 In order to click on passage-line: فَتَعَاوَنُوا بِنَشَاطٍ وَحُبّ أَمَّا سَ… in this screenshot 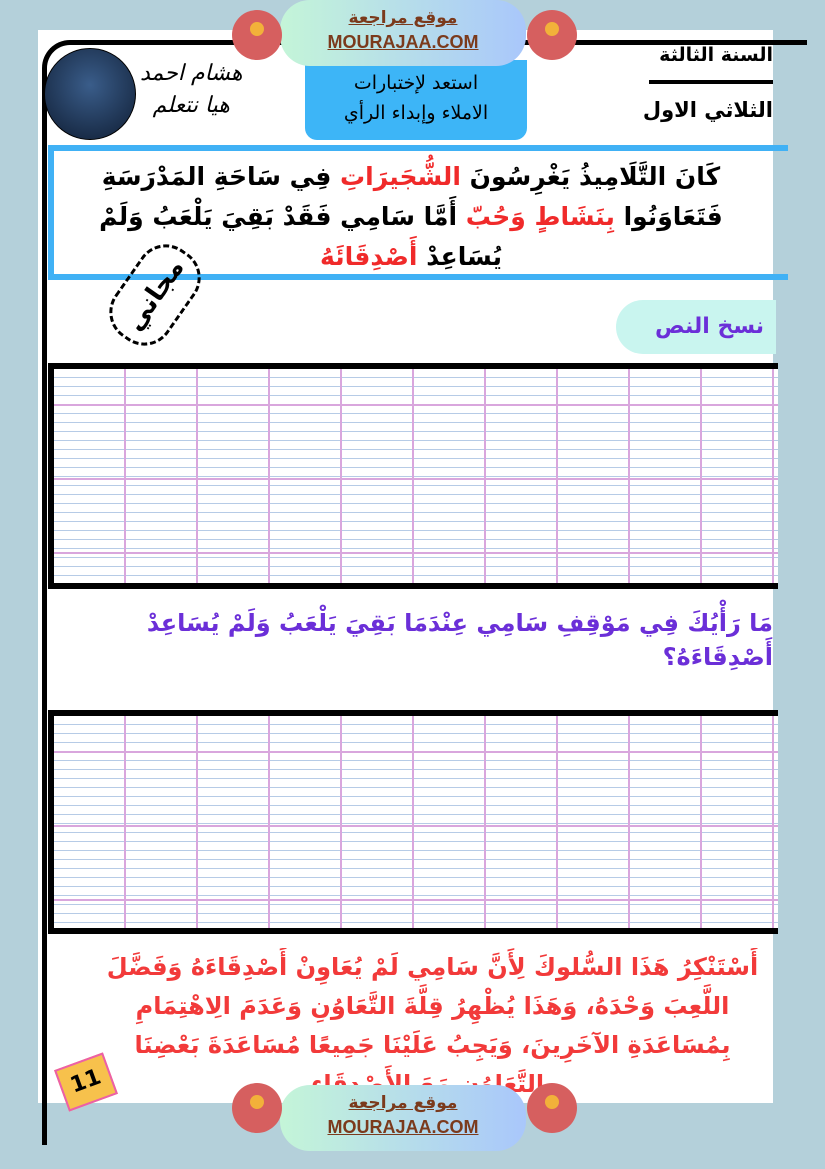, I will do `click(411, 217)`.